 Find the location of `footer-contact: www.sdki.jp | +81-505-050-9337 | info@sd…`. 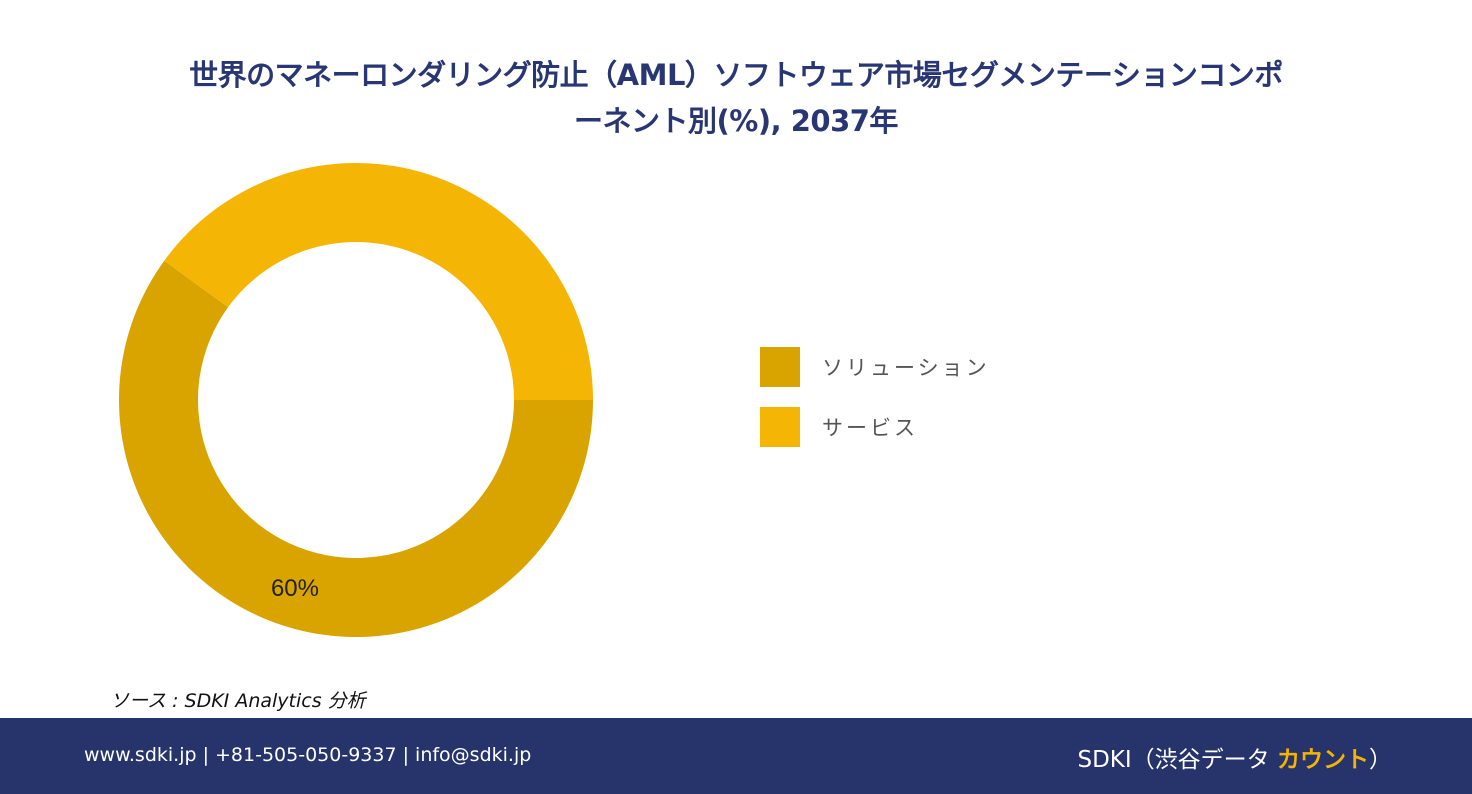

footer-contact: www.sdki.jp | +81-505-050-9337 | info@sd… is located at coordinates (308, 755).